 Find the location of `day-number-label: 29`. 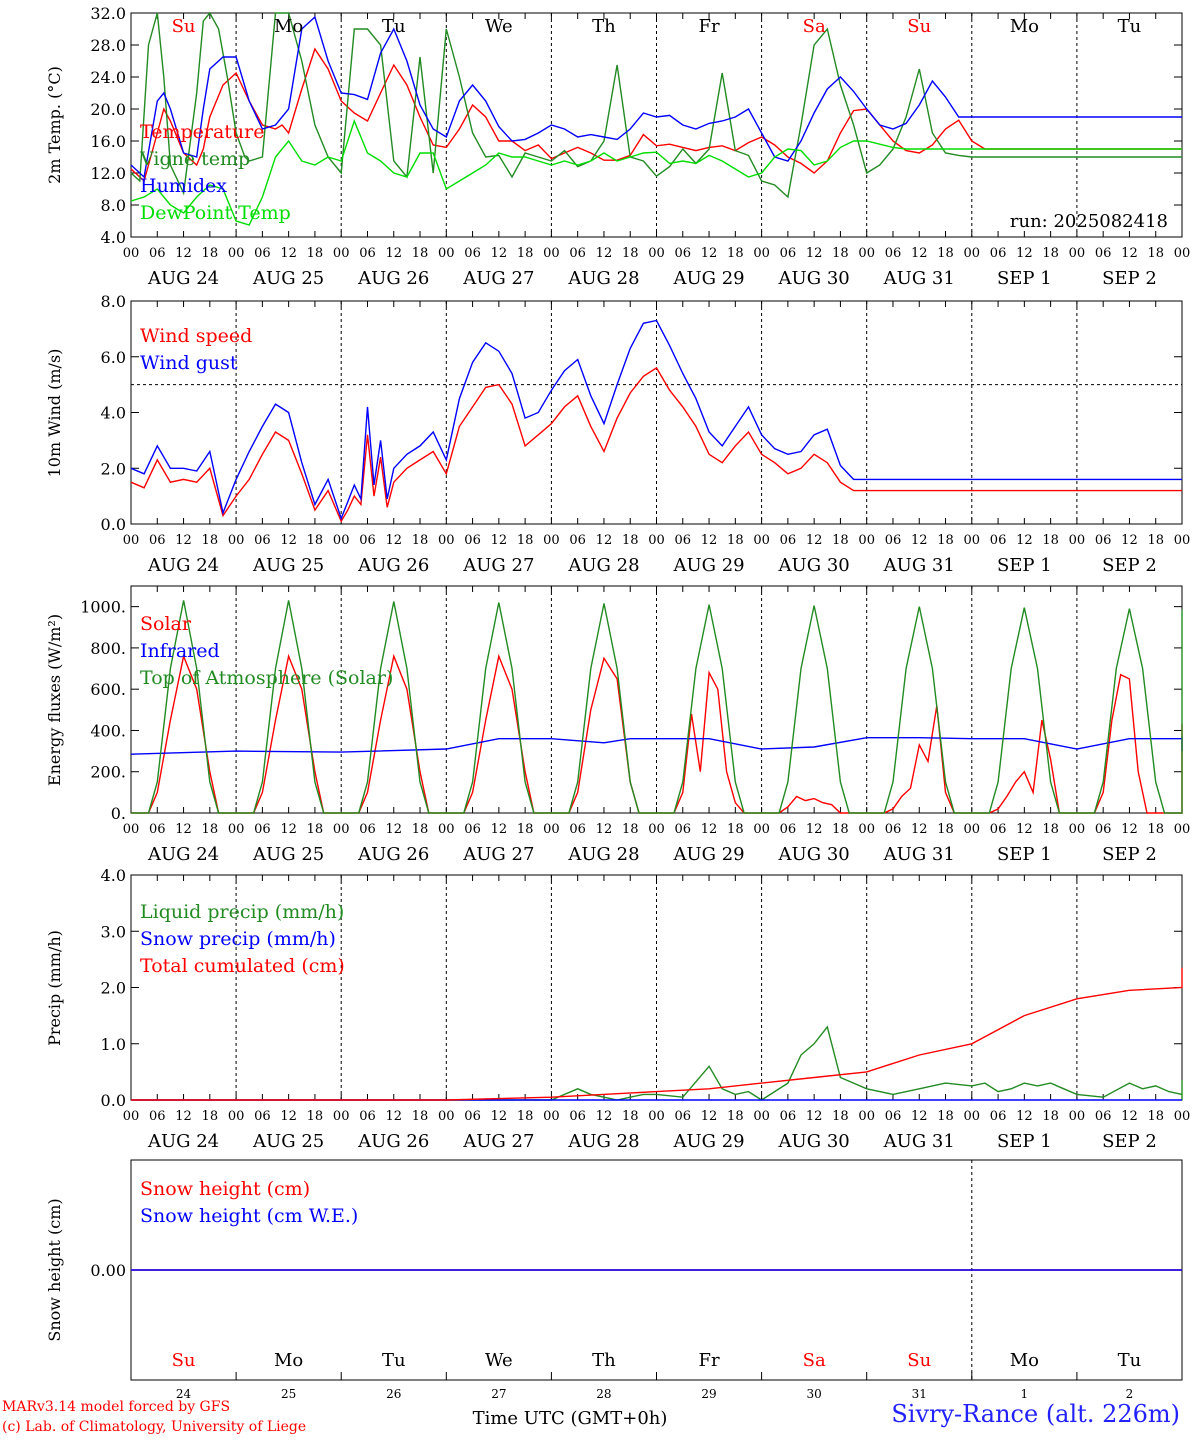

day-number-label: 29 is located at coordinates (708, 1394).